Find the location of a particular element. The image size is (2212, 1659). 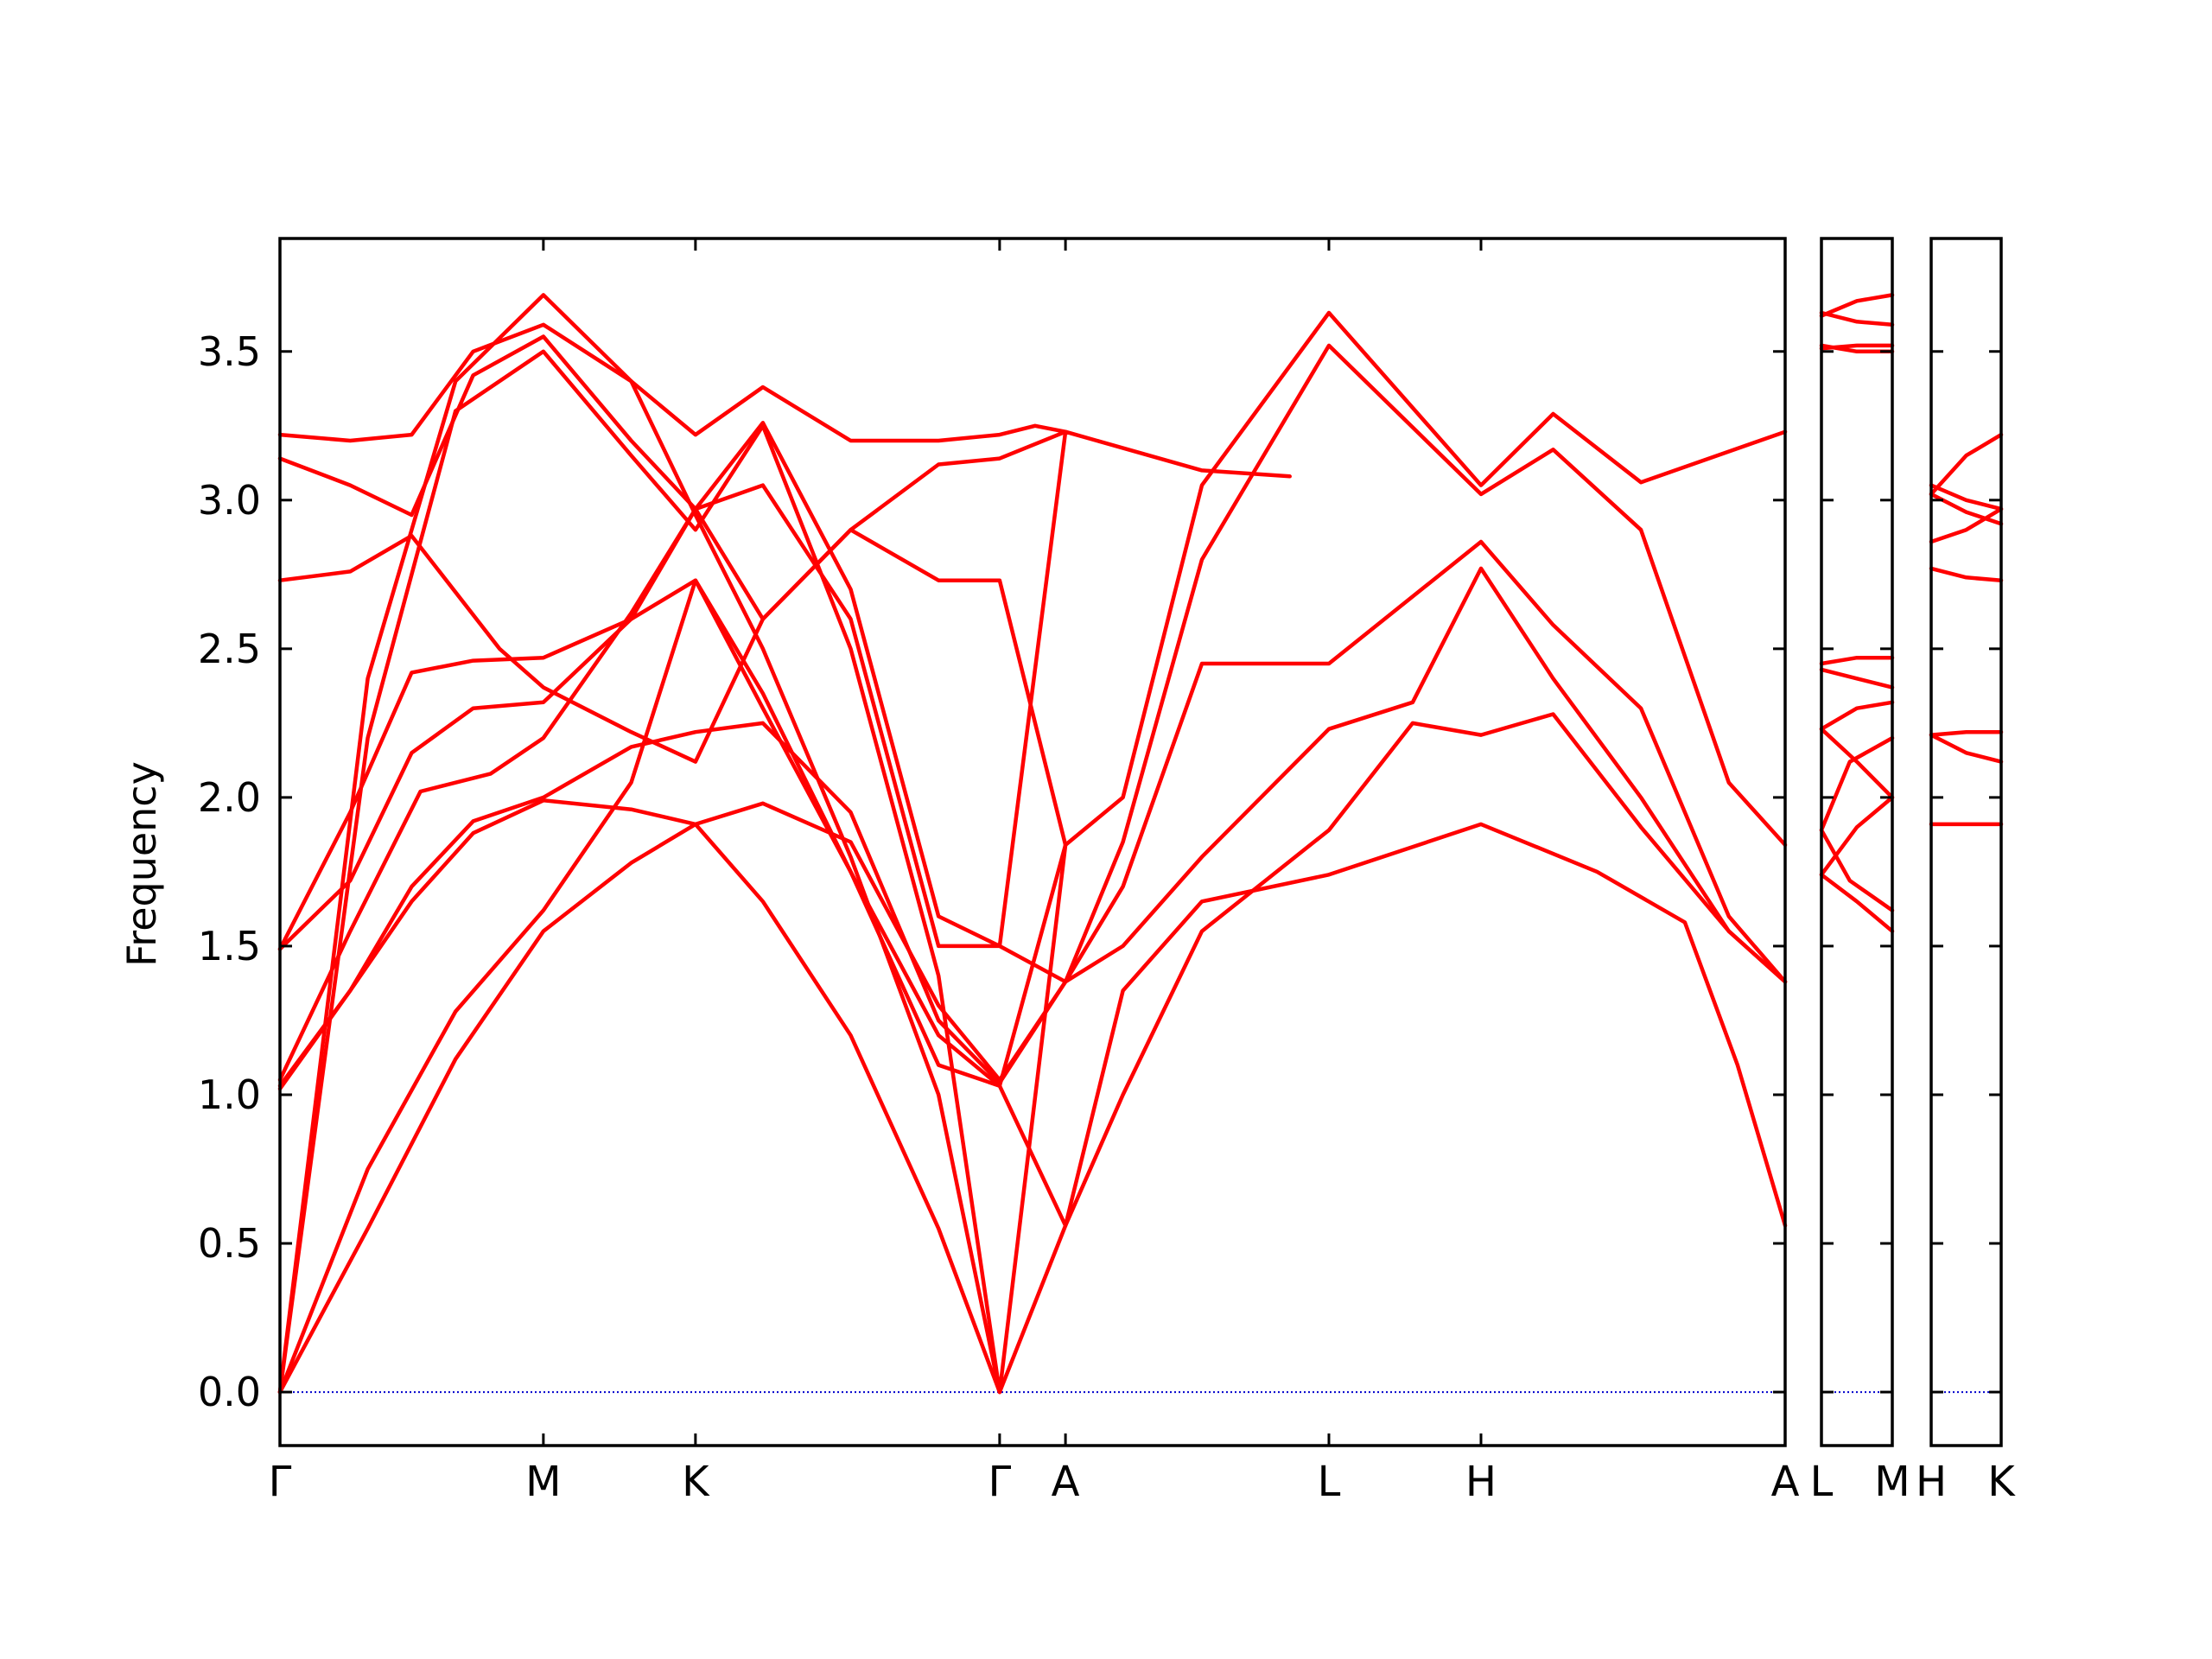

y-tick-label: 1.5 is located at coordinates (230, 946).